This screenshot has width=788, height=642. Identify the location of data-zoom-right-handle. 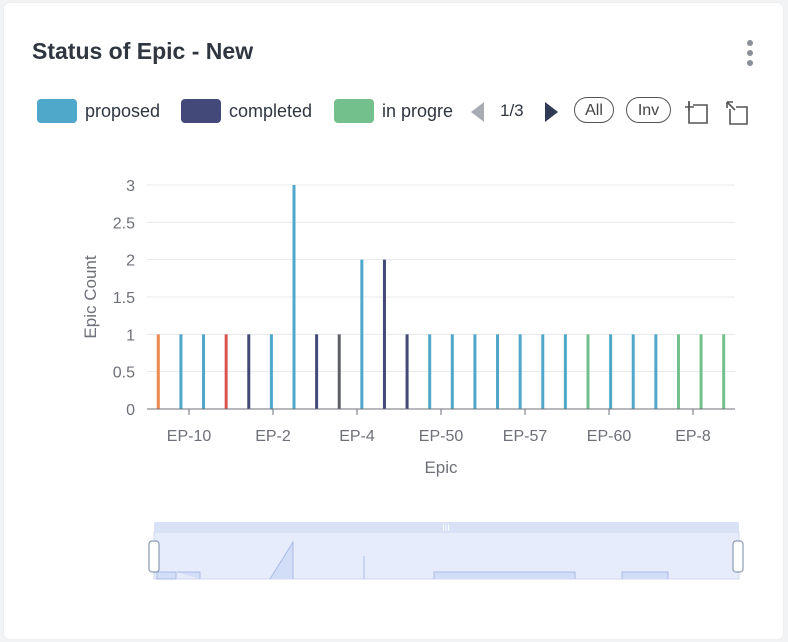
(738, 556).